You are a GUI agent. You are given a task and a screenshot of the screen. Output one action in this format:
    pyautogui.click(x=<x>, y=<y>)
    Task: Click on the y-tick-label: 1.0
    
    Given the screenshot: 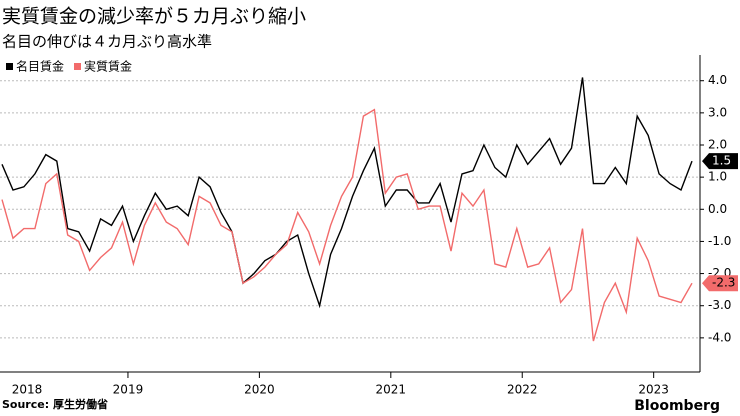 What is the action you would take?
    pyautogui.click(x=717, y=177)
    